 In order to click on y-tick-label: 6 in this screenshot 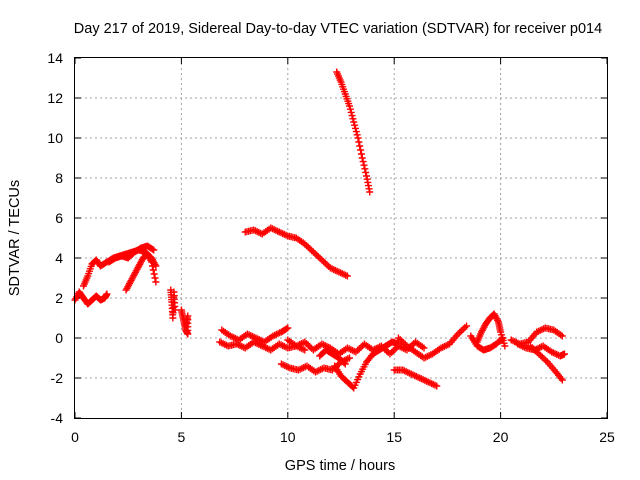, I will do `click(59, 218)`.